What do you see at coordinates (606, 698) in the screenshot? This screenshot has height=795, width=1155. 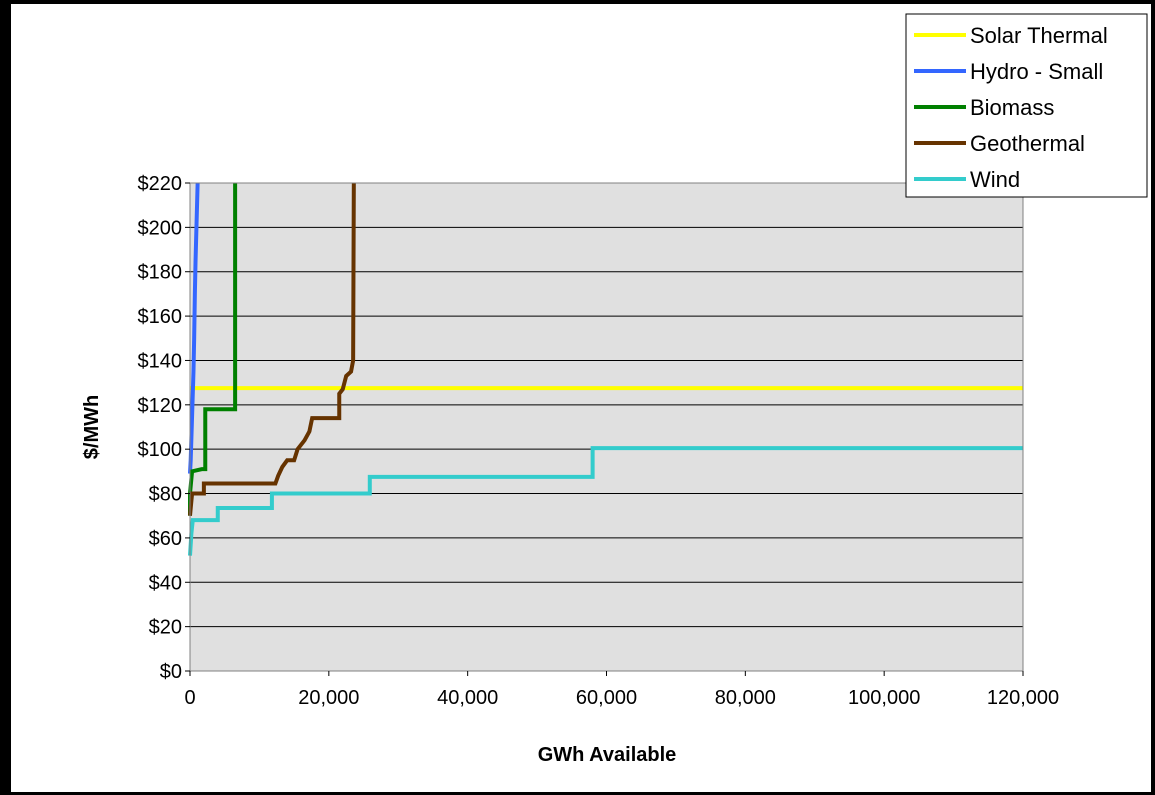 I see `x-tick-label: 60,000` at bounding box center [606, 698].